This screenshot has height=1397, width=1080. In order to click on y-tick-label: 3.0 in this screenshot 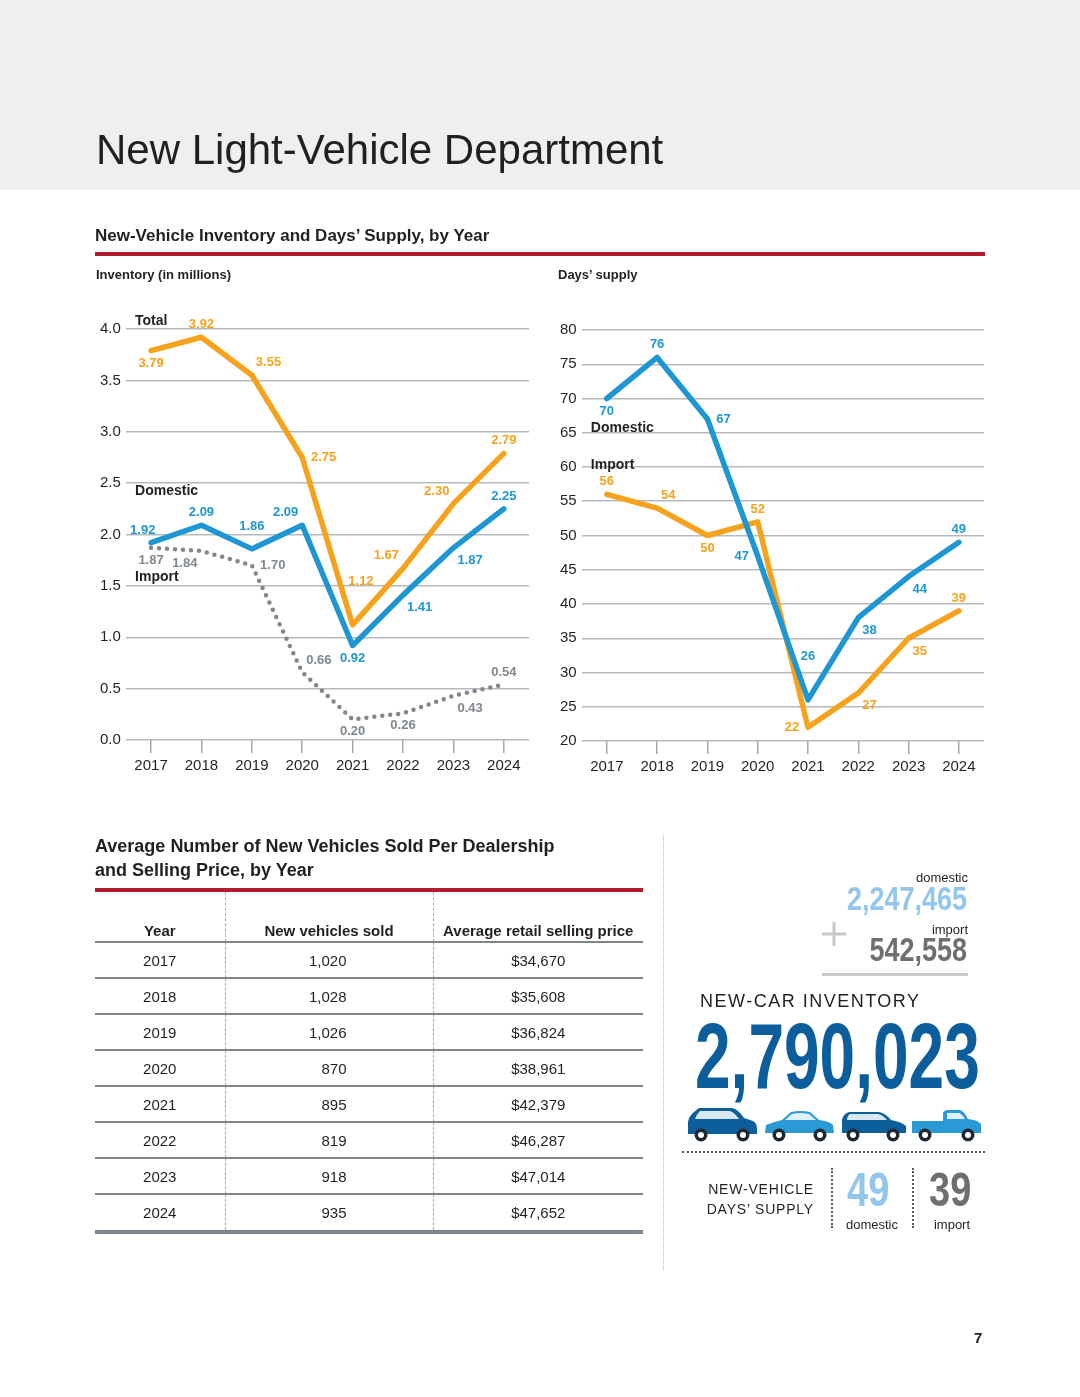, I will do `click(110, 430)`.